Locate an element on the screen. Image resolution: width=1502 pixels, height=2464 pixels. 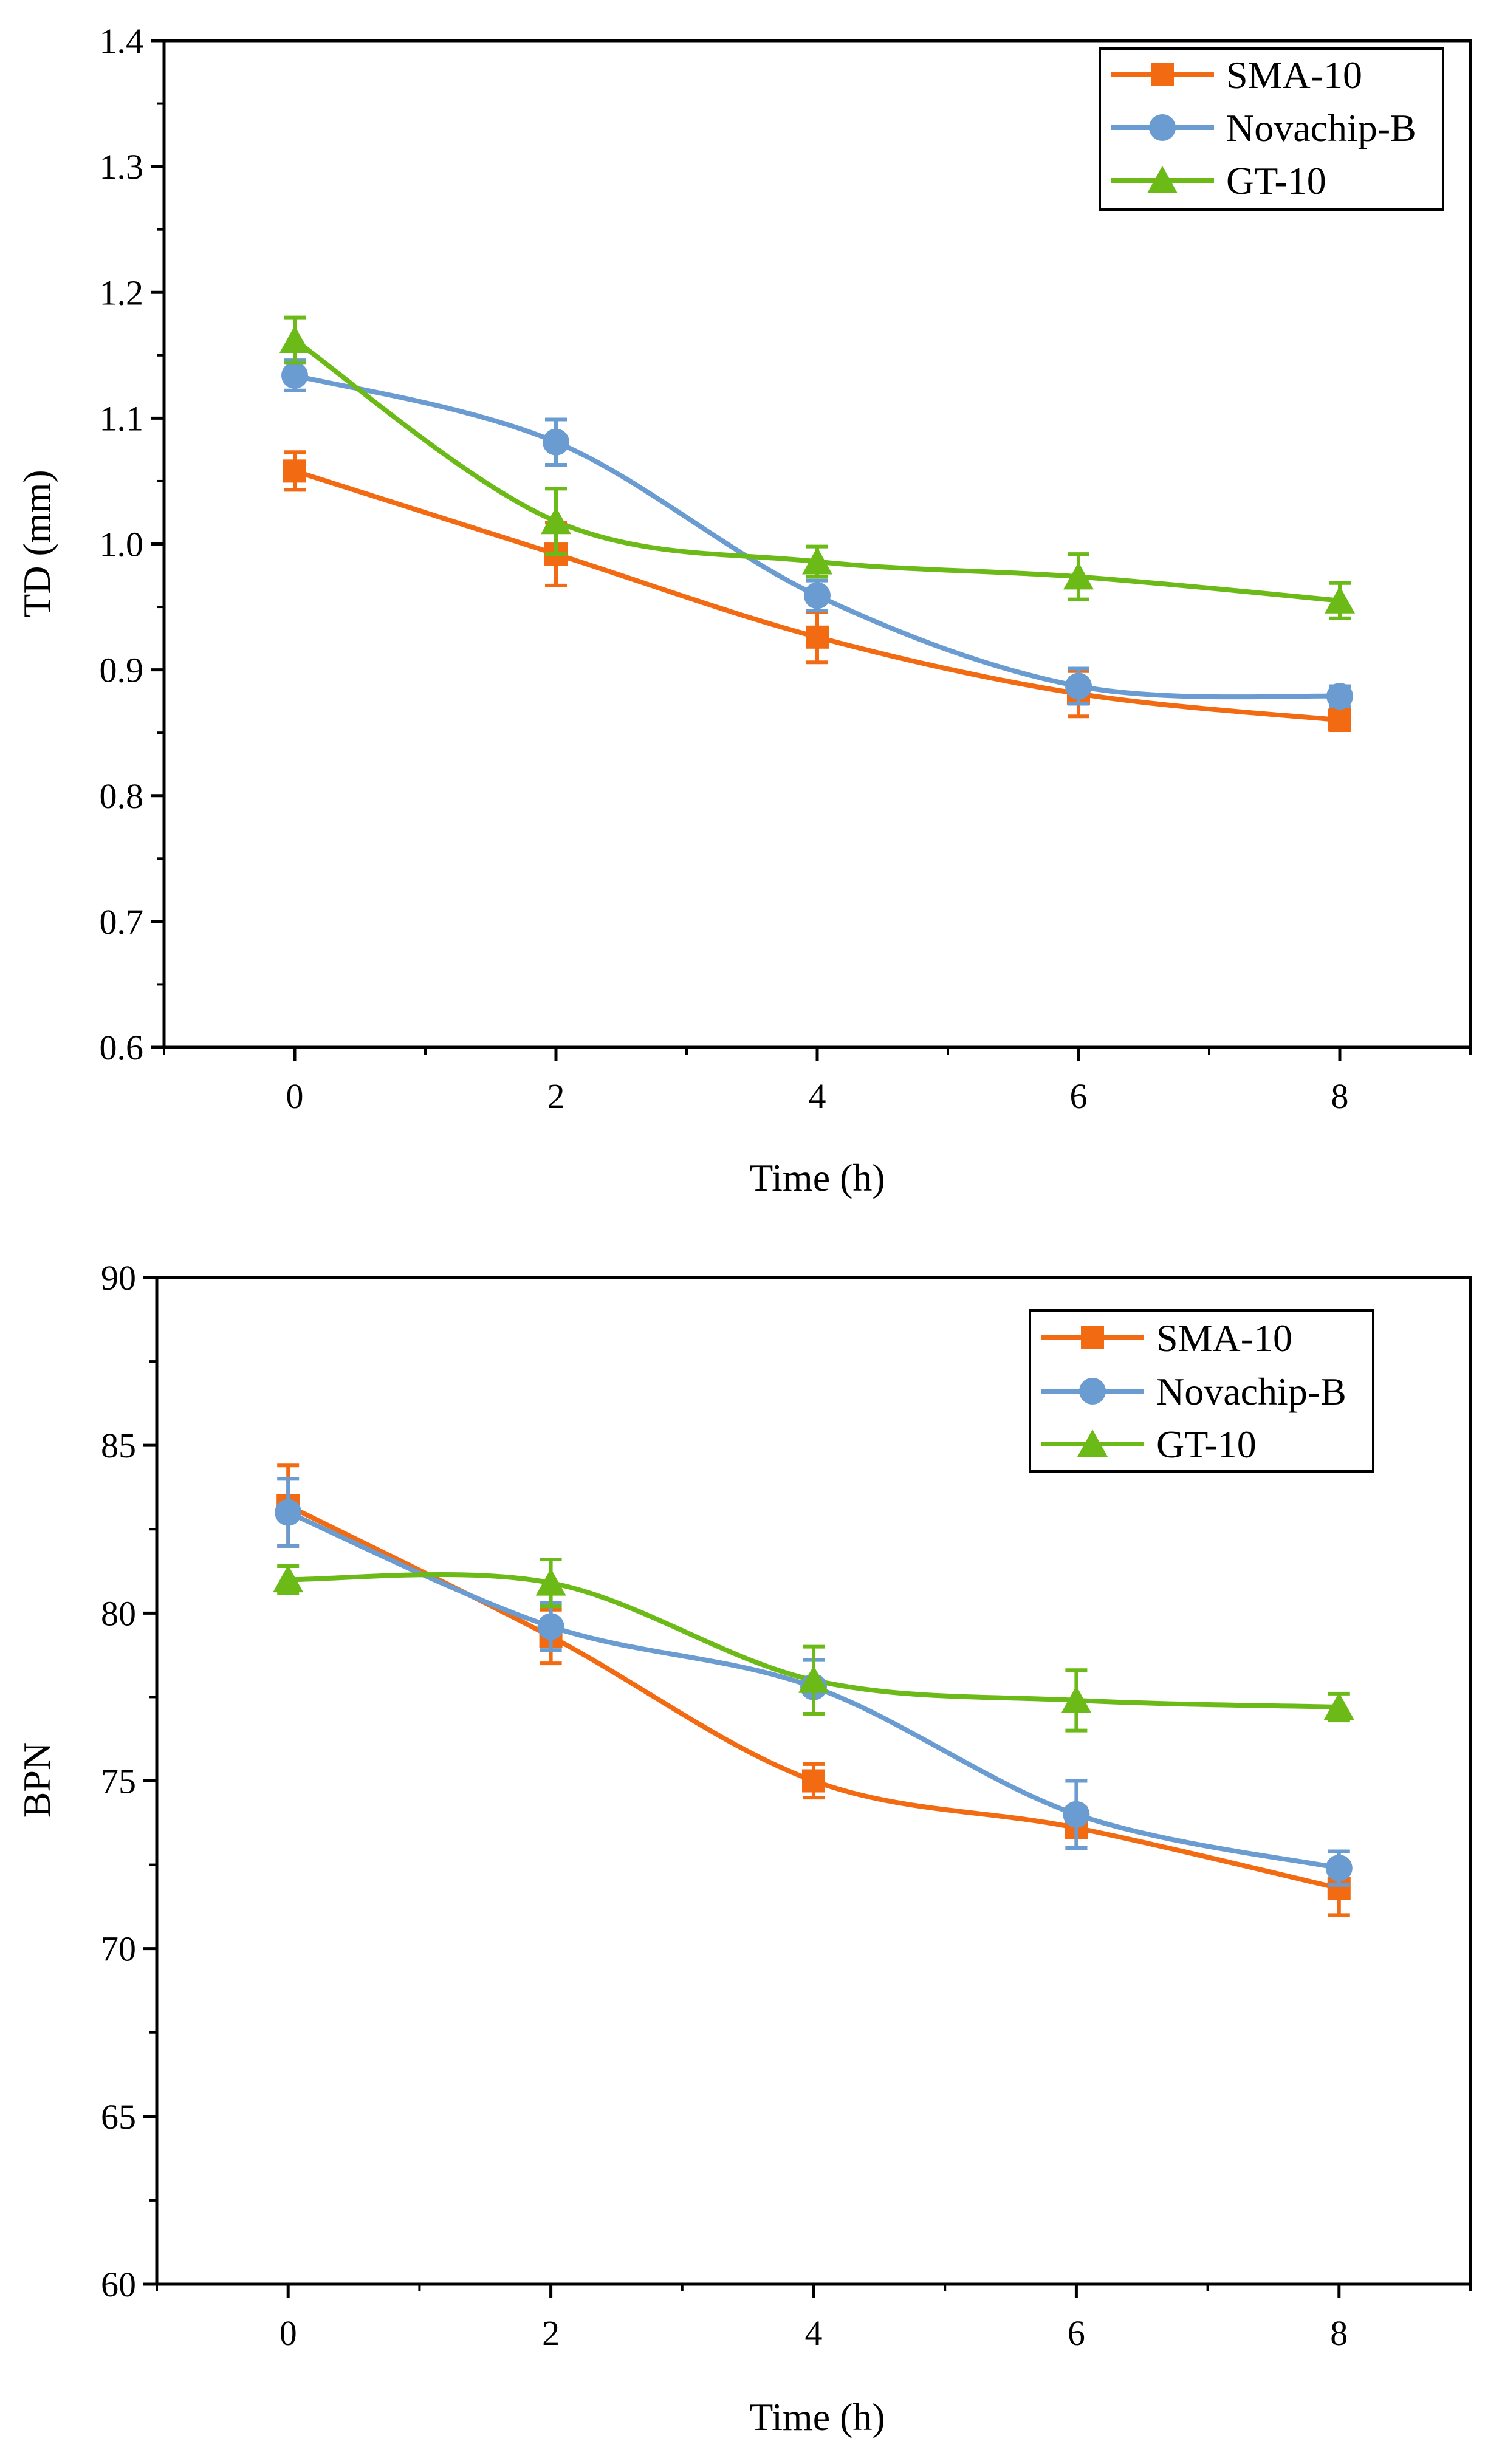
y-tick-label: 0.7 is located at coordinates (122, 922).